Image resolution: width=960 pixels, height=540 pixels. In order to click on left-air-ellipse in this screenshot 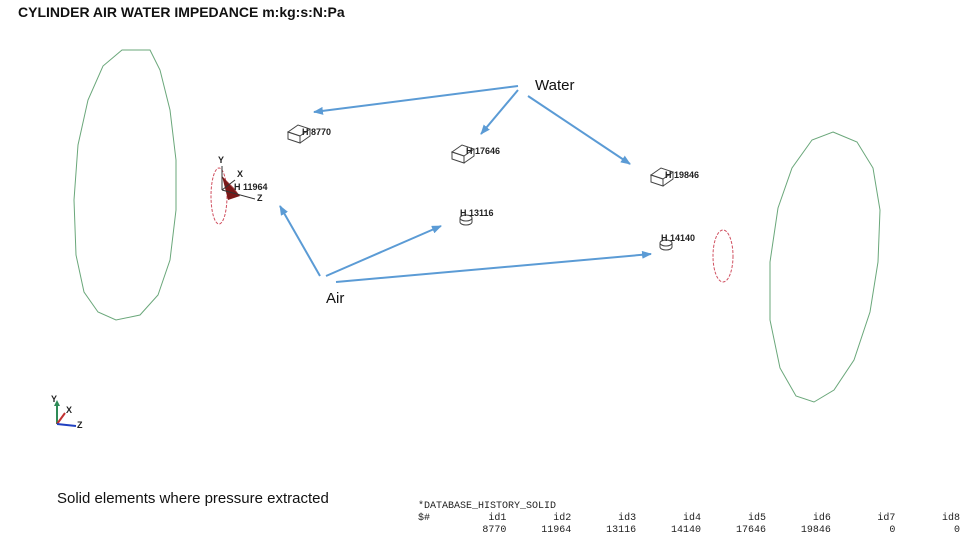, I will do `click(219, 196)`.